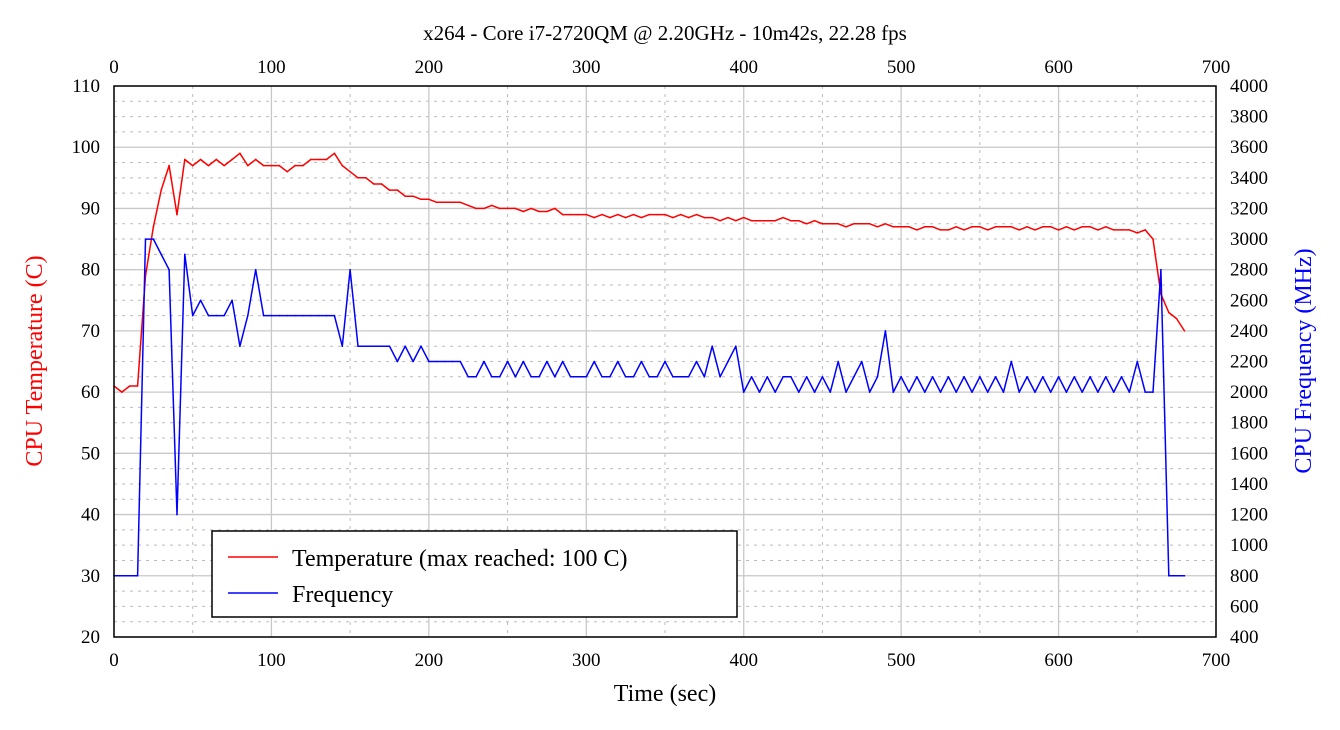 This screenshot has height=730, width=1340. Describe the element at coordinates (114, 660) in the screenshot. I see `x-tick-label-bottom: 0` at that location.